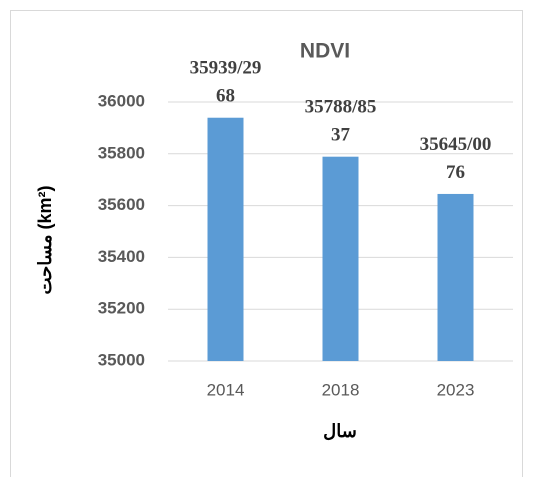  Describe the element at coordinates (341, 121) in the screenshot. I see `value-label: 35788/85 37` at that location.